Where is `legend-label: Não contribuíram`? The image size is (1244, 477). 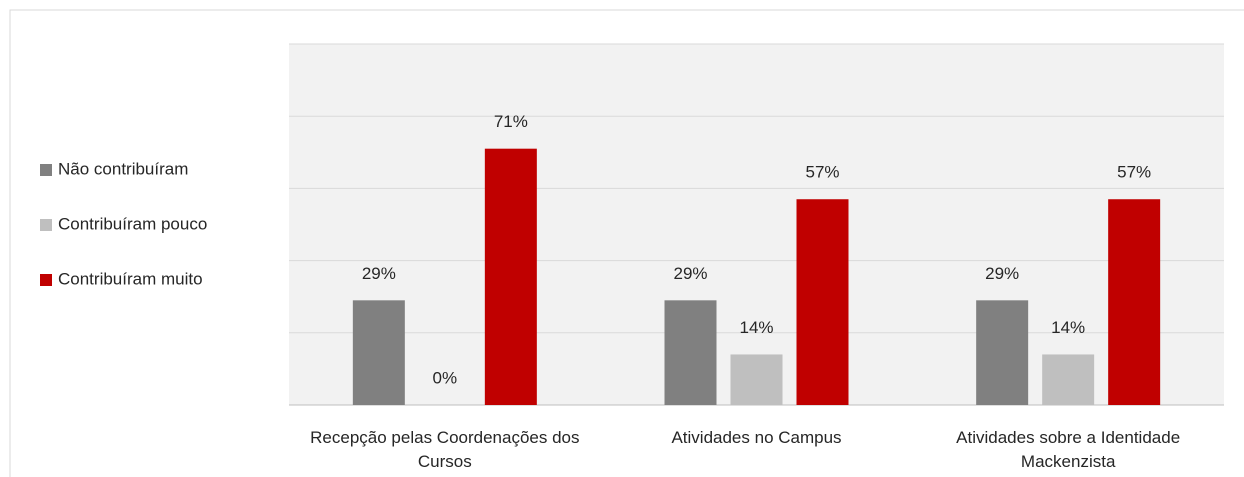
legend-label: Não contribuíram is located at coordinates (123, 168).